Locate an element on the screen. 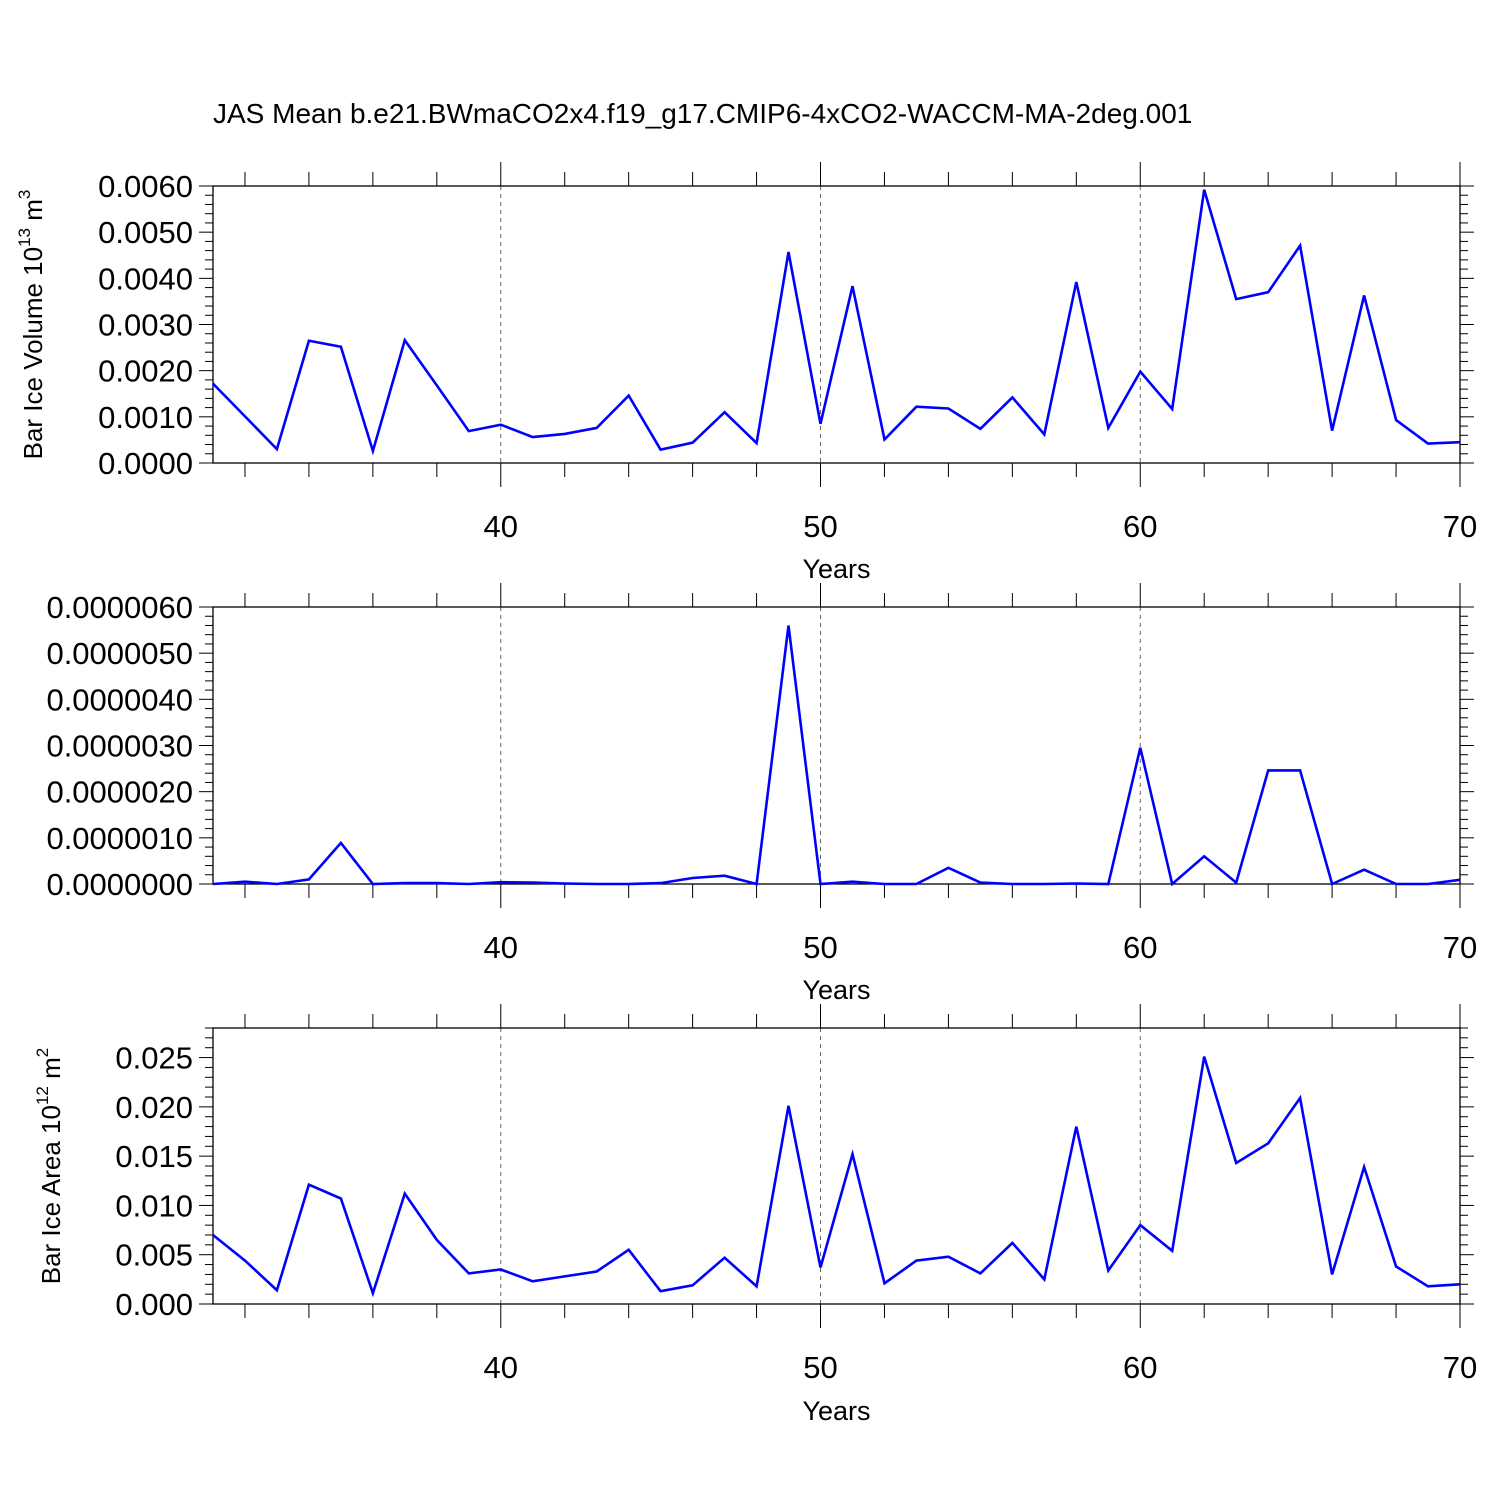 The image size is (1500, 1500). y-tick-label: 0.0000050 is located at coordinates (119, 653).